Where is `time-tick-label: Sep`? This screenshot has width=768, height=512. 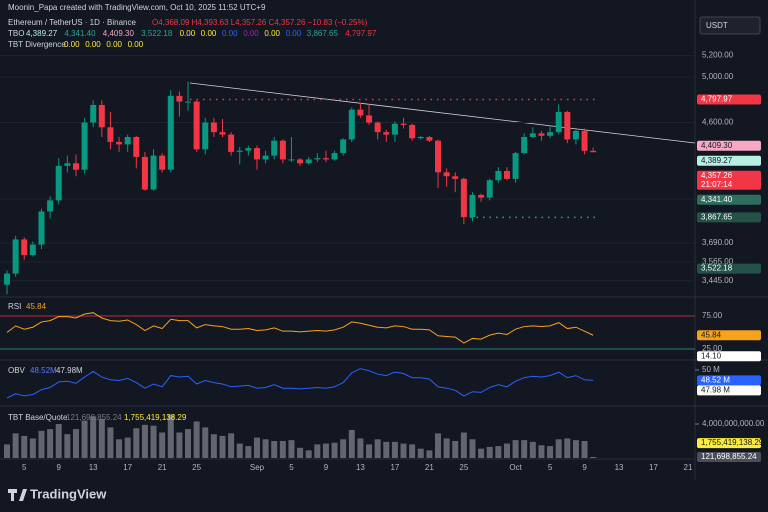
time-tick-label: Sep is located at coordinates (257, 467).